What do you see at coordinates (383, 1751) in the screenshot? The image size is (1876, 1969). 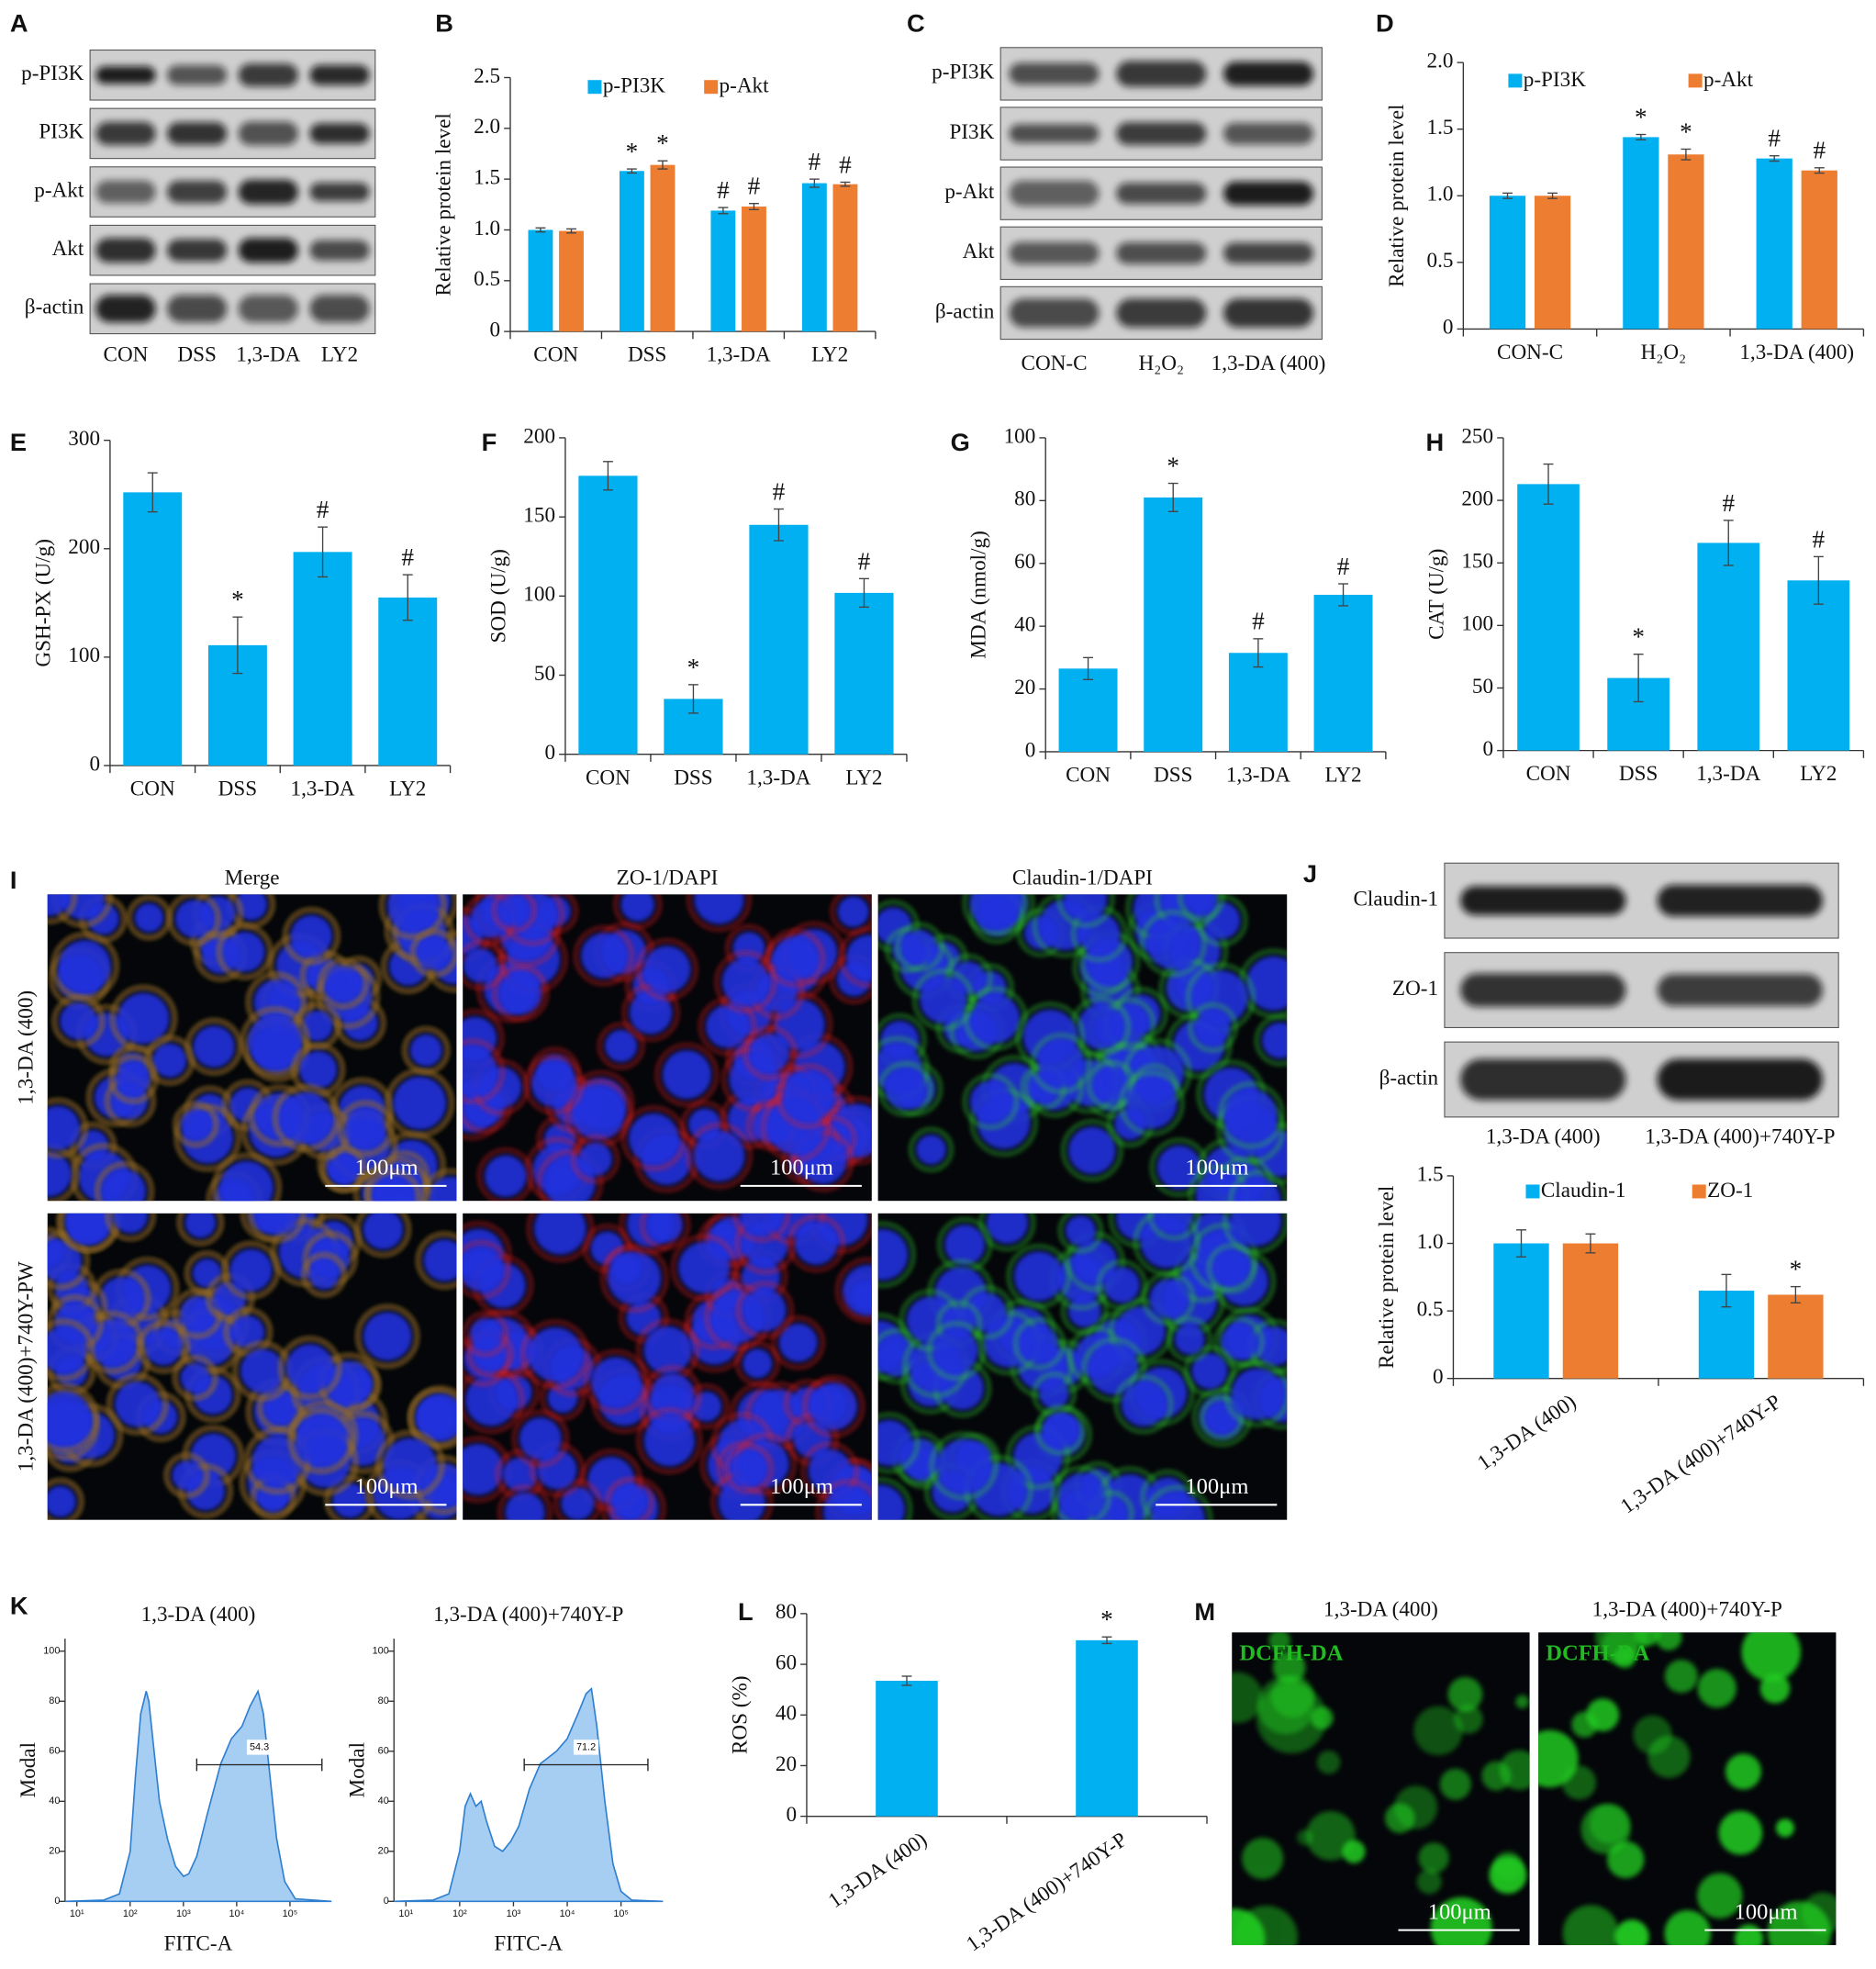 I see `y-tick-label: 60` at bounding box center [383, 1751].